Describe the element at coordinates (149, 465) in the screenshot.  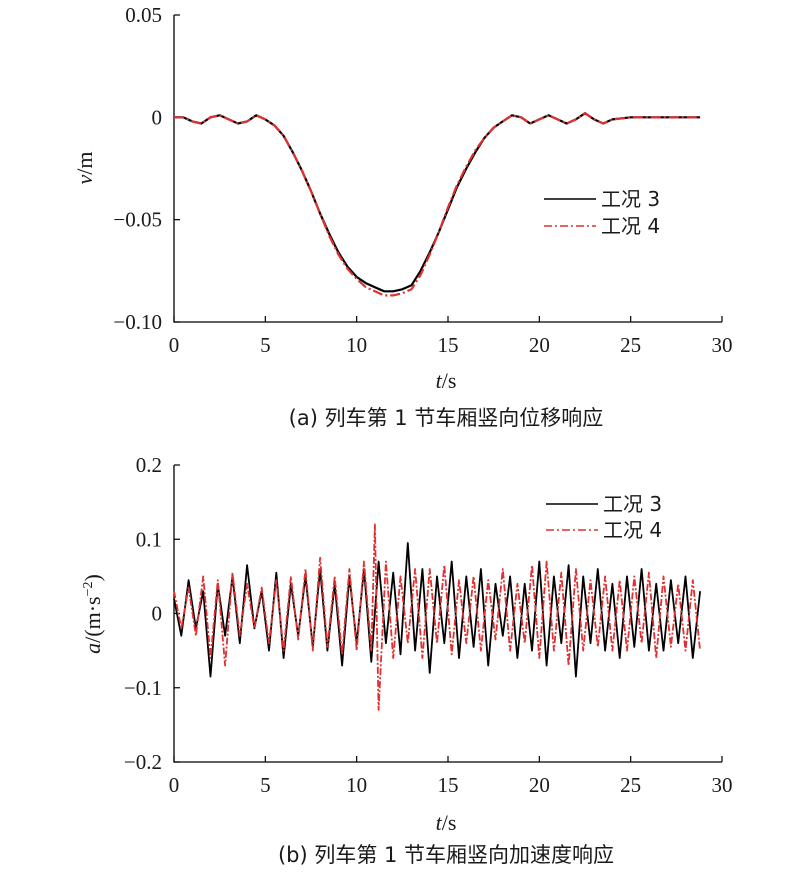
I see `chart-b-ytick-label: 0.2` at that location.